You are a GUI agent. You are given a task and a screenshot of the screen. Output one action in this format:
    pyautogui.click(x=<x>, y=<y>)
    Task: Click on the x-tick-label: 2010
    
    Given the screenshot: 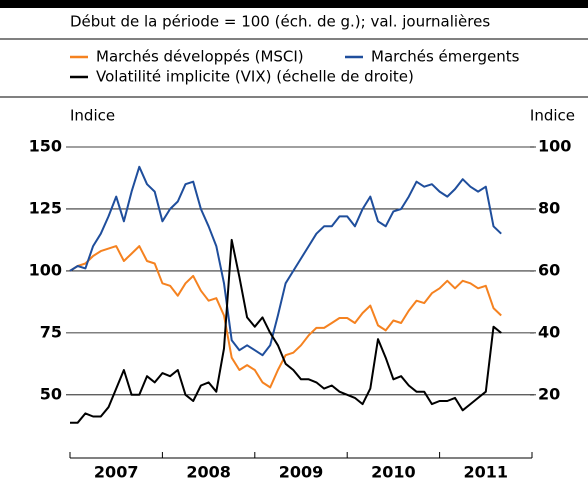 What is the action you would take?
    pyautogui.click(x=393, y=472)
    